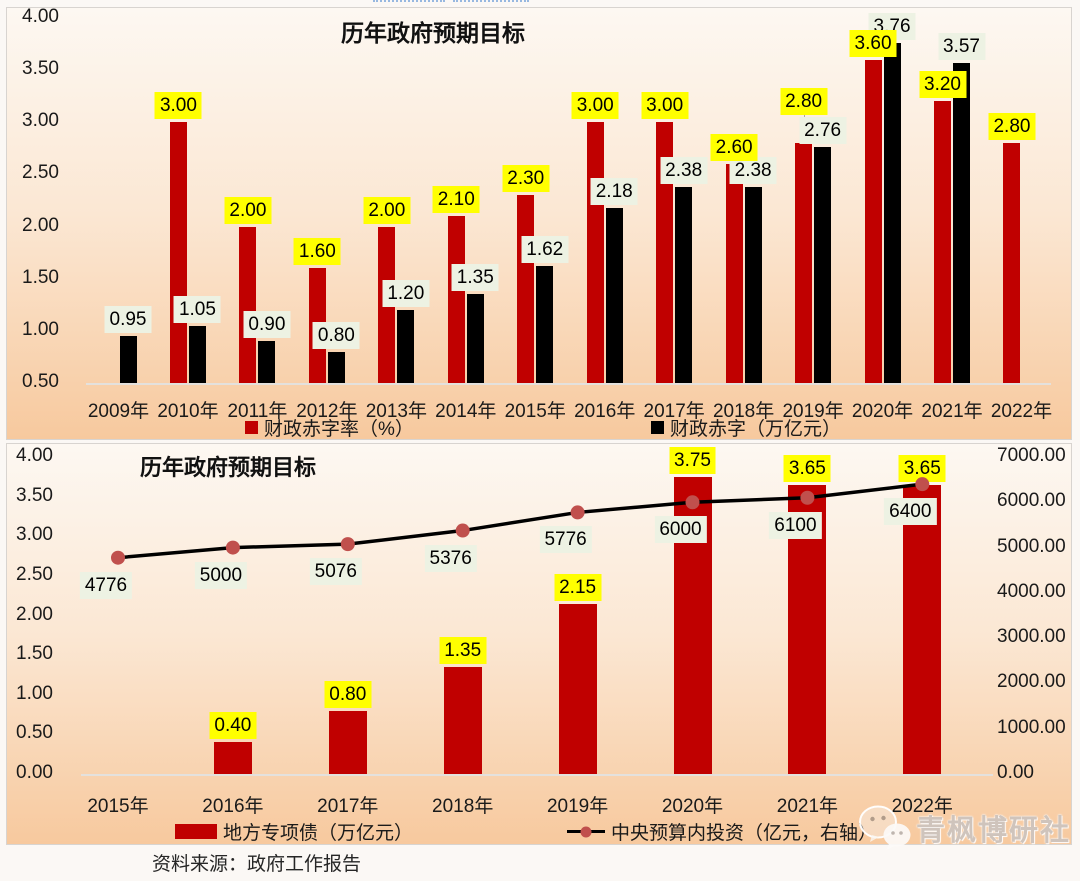 The height and width of the screenshot is (881, 1080). Describe the element at coordinates (882, 411) in the screenshot. I see `x-axis-tick-label: 2020年` at that location.